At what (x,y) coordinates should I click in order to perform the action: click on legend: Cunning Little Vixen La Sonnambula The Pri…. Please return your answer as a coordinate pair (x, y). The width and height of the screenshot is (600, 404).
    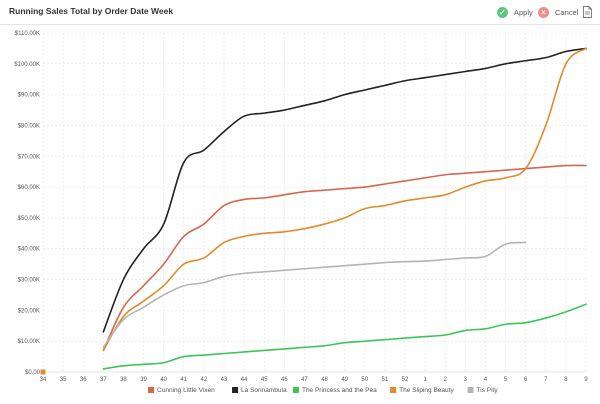
    Looking at the image, I should click on (323, 390).